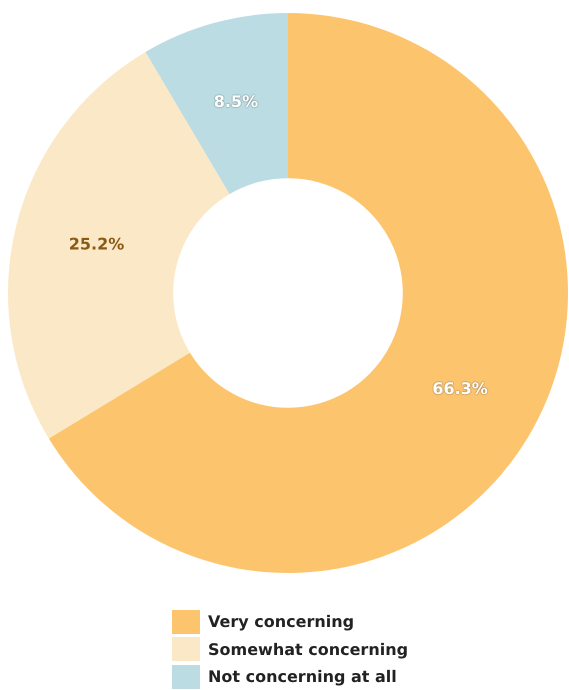 This screenshot has height=690, width=569. I want to click on legend-label: Somewhat concerning, so click(308, 649).